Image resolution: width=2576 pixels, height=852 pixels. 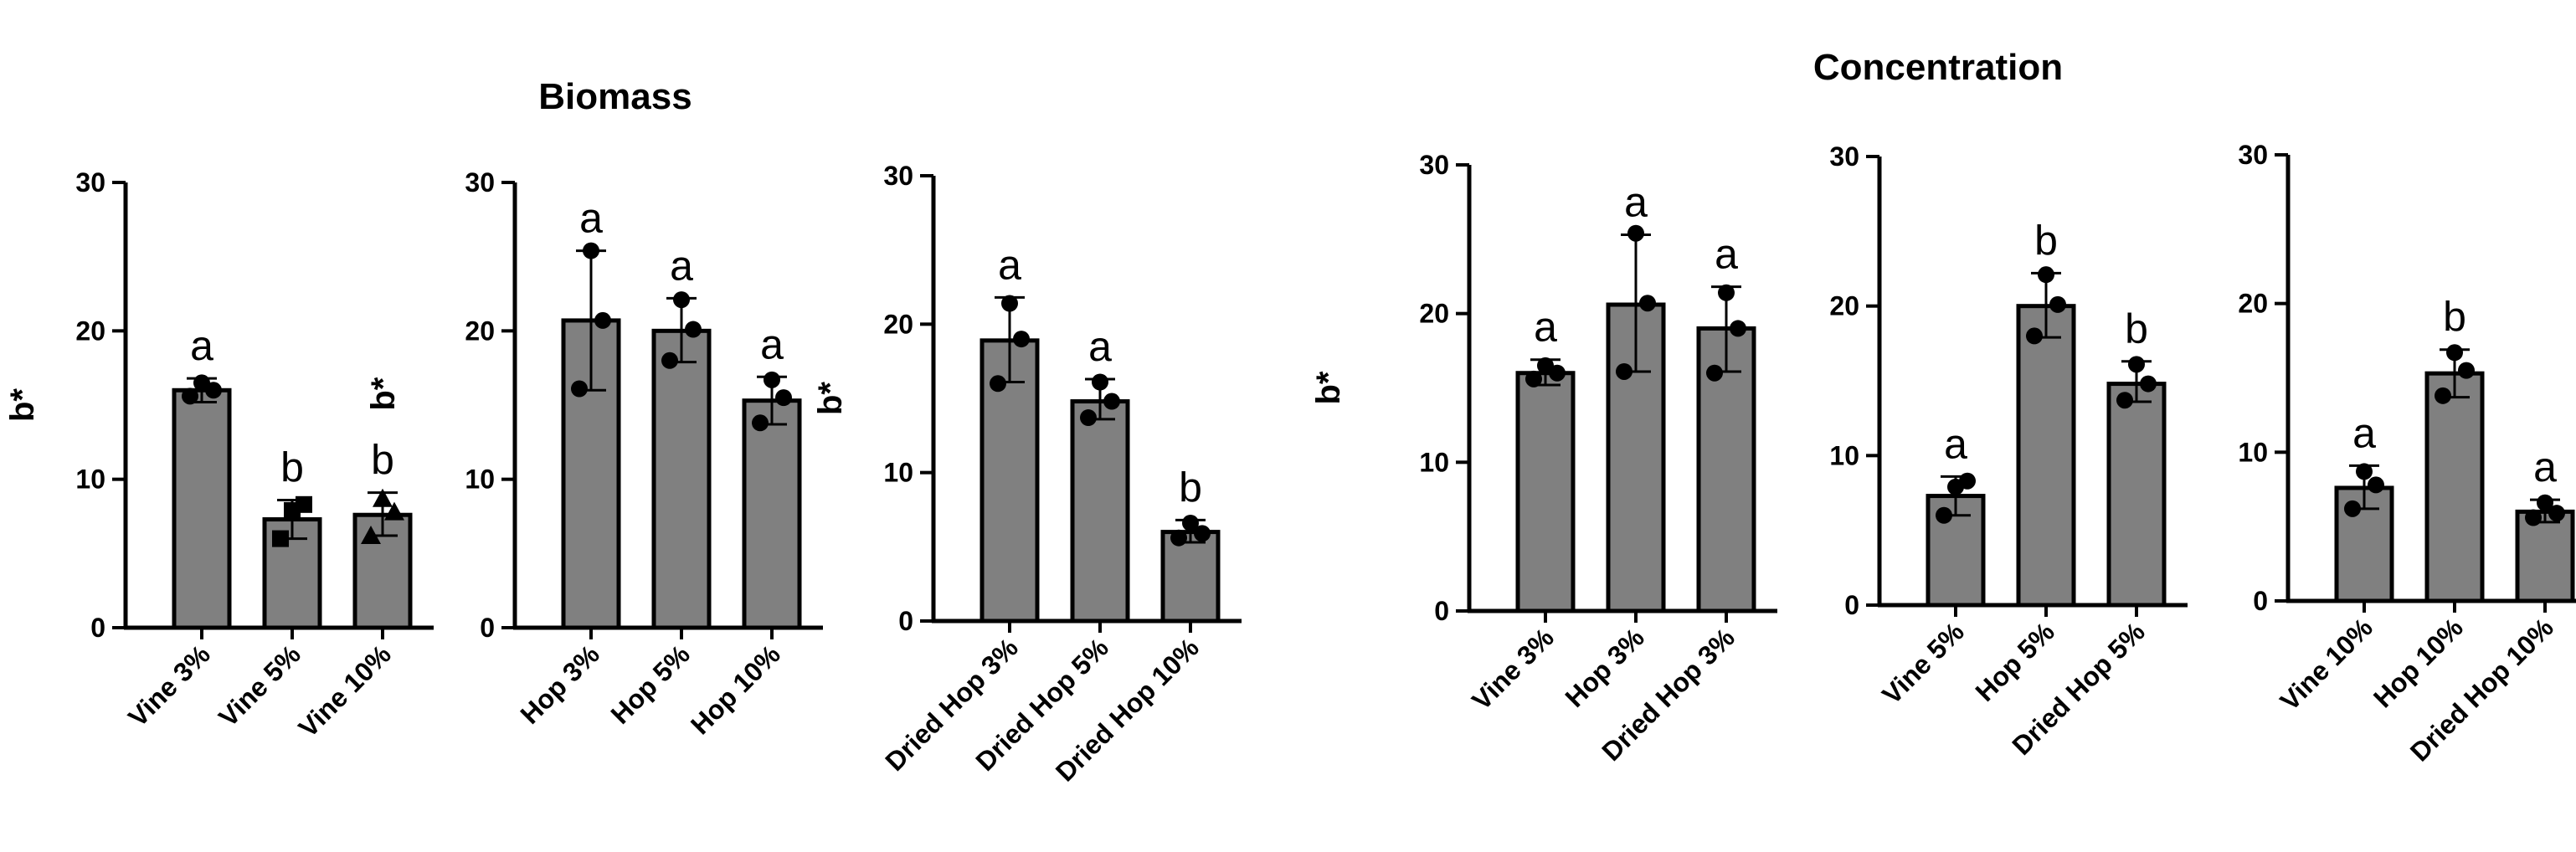 What do you see at coordinates (90, 331) in the screenshot?
I see `y-tick-label-1-20: 20` at bounding box center [90, 331].